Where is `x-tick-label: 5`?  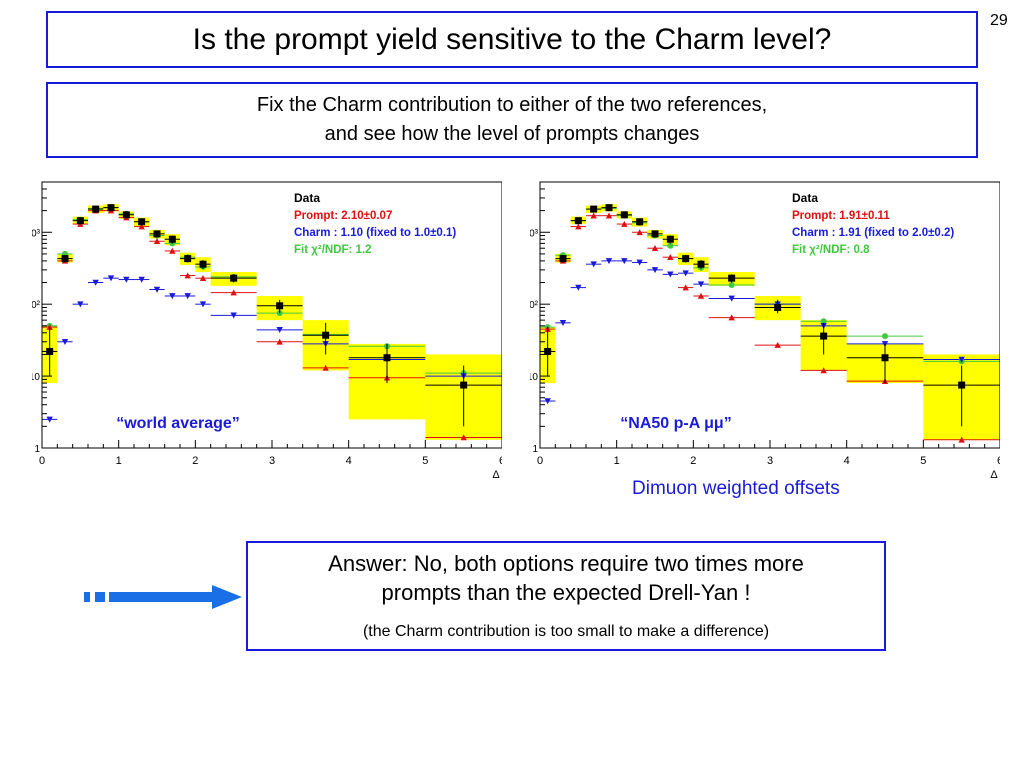
x-tick-label: 5 is located at coordinates (425, 461).